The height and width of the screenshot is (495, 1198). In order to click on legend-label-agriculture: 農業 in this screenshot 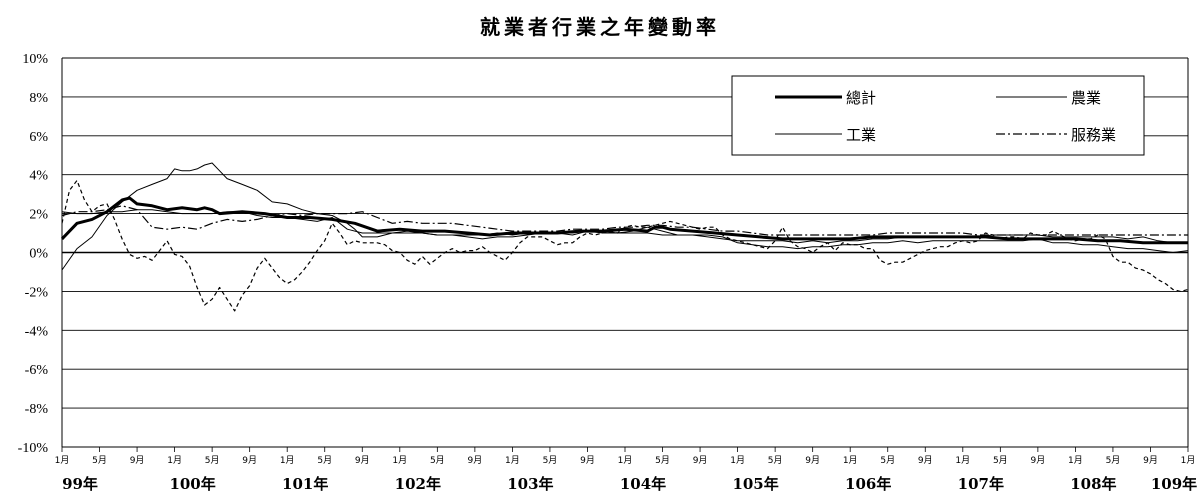, I will do `click(1086, 98)`.